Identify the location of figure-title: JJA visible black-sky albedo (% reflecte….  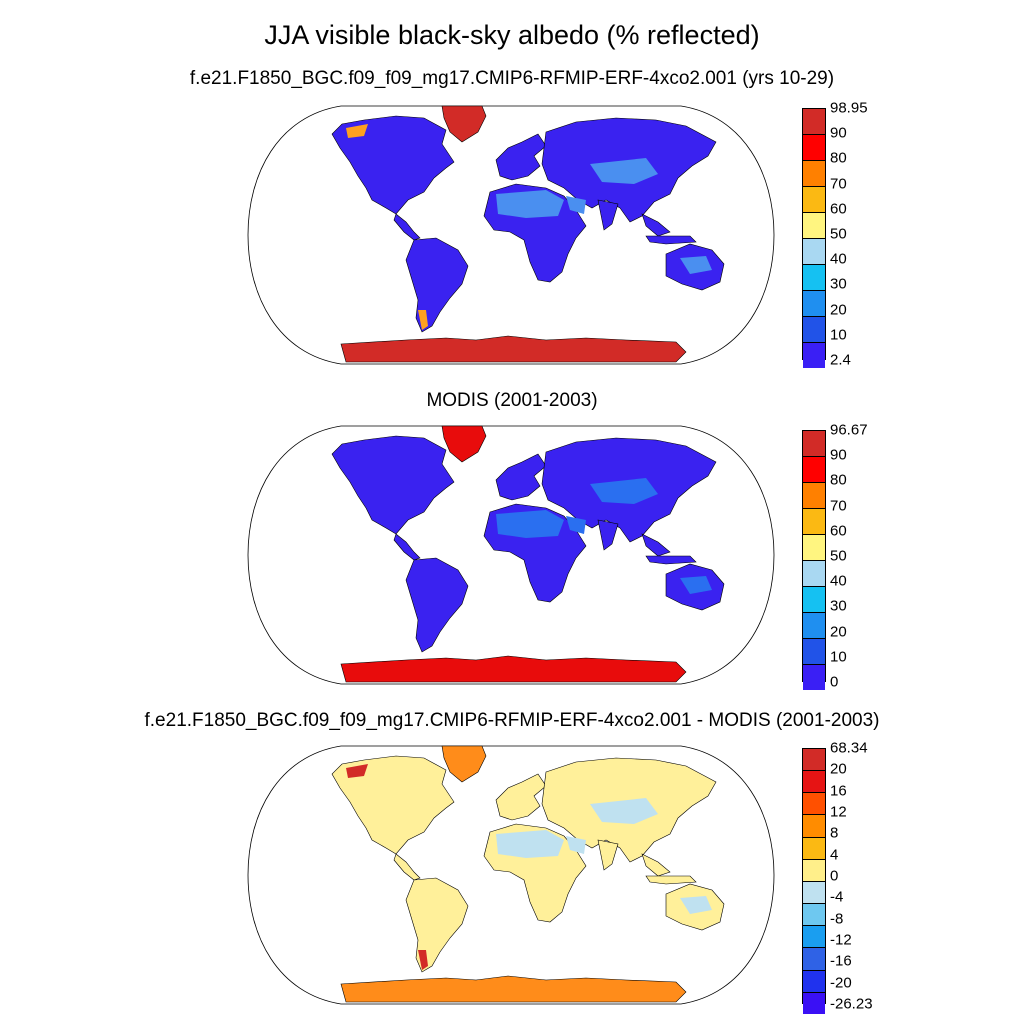
(512, 35).